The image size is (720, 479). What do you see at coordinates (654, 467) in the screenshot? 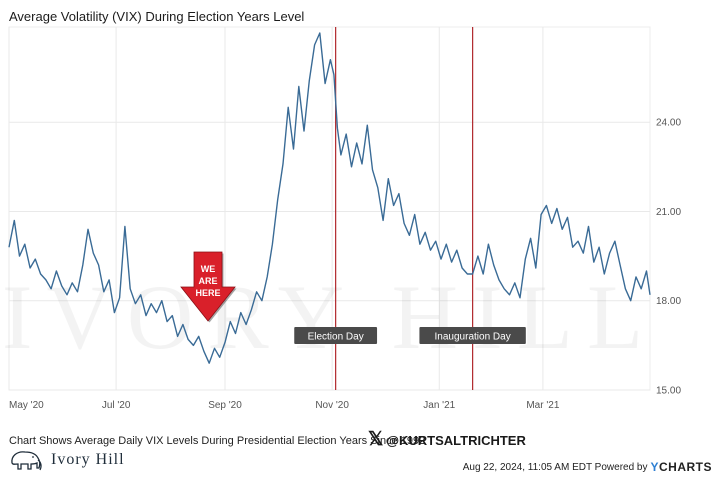
I see `ycharts-logo-y: Y` at bounding box center [654, 467].